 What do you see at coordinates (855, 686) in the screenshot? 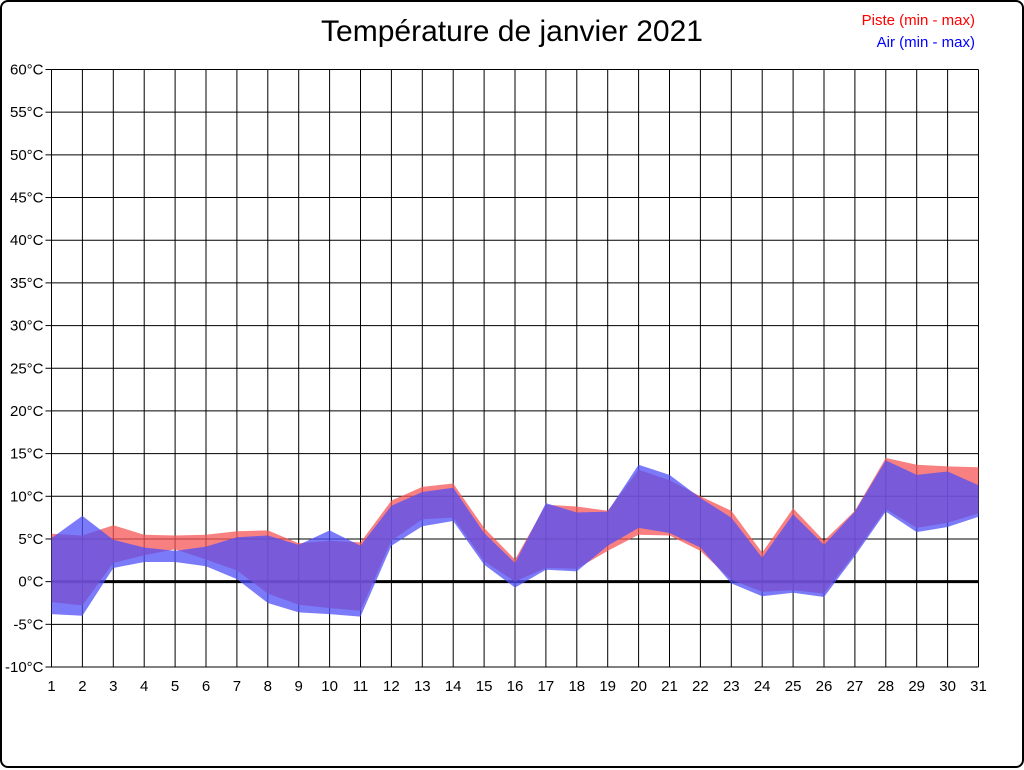
I see `x-axis-tick-label: 27` at bounding box center [855, 686].